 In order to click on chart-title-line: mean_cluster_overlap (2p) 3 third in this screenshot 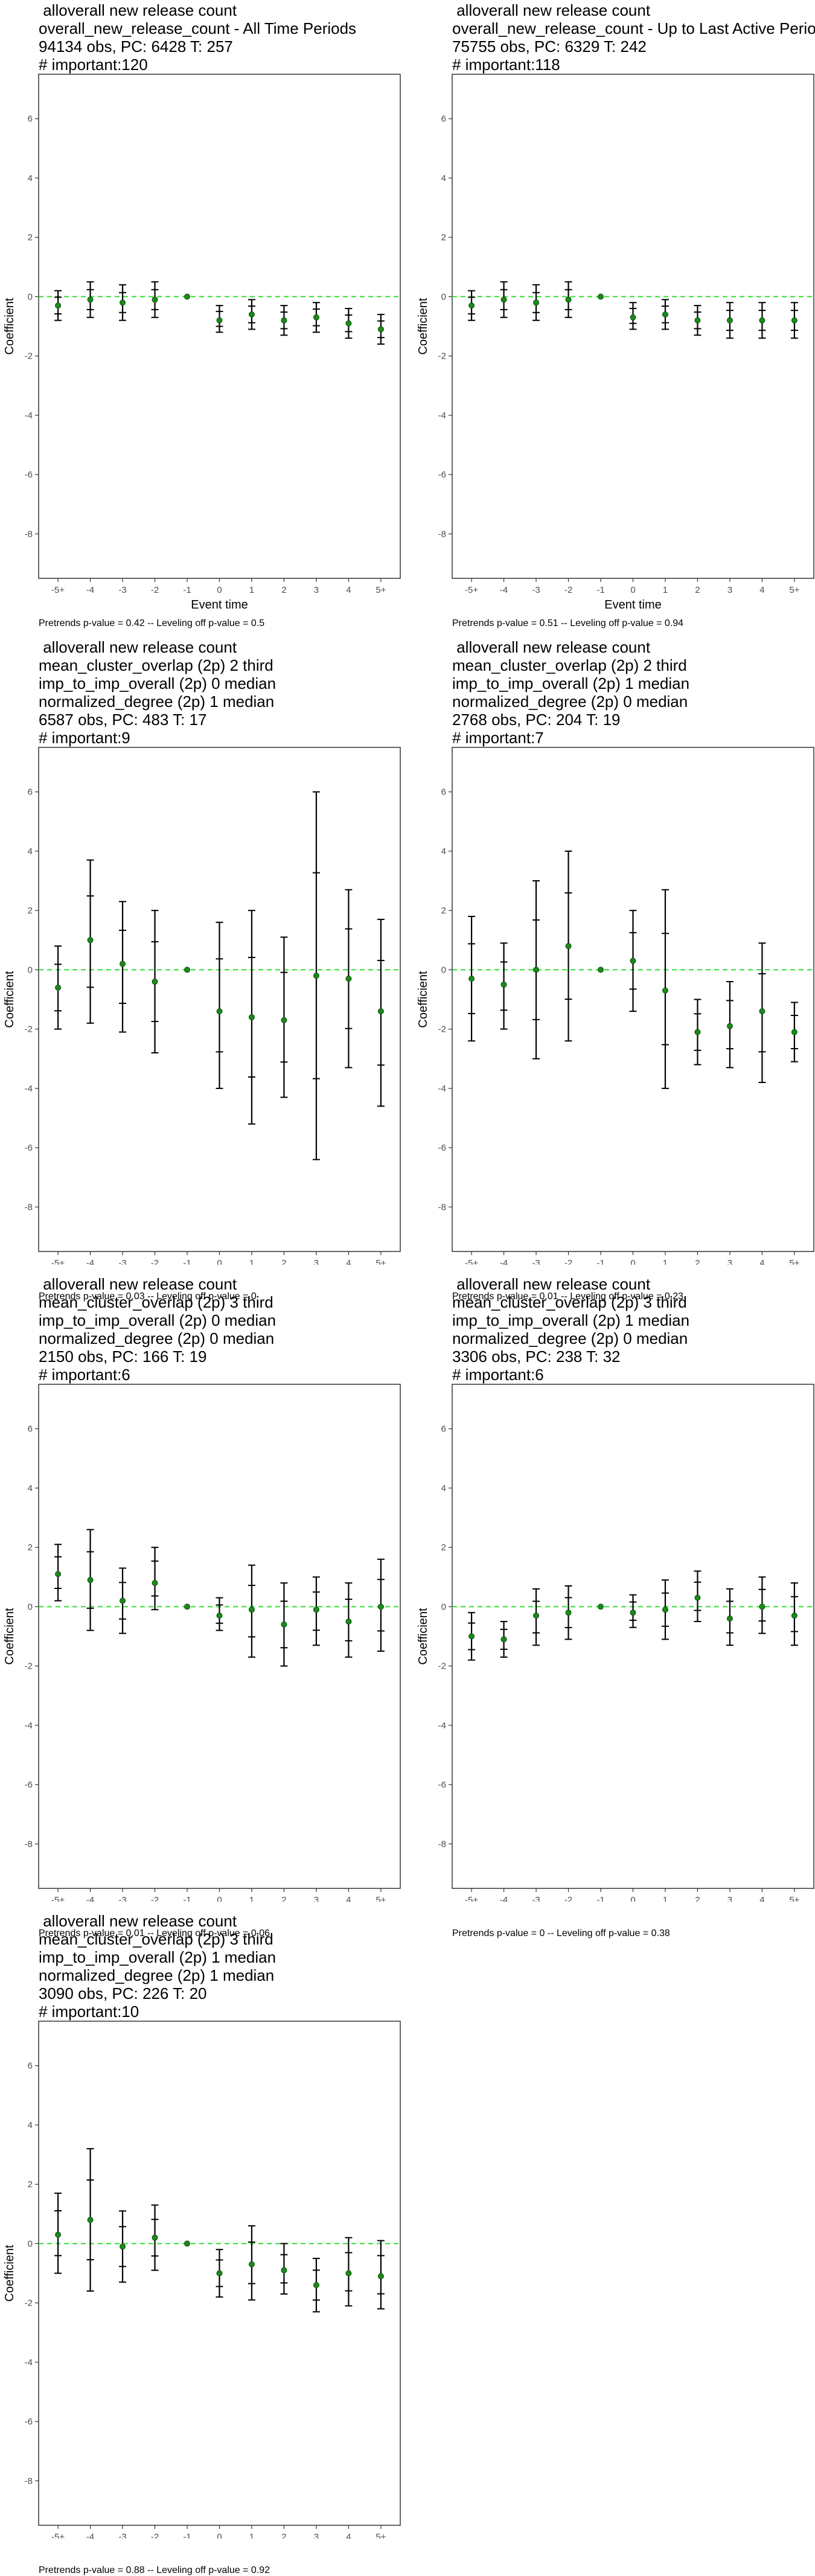, I will do `click(569, 1302)`.